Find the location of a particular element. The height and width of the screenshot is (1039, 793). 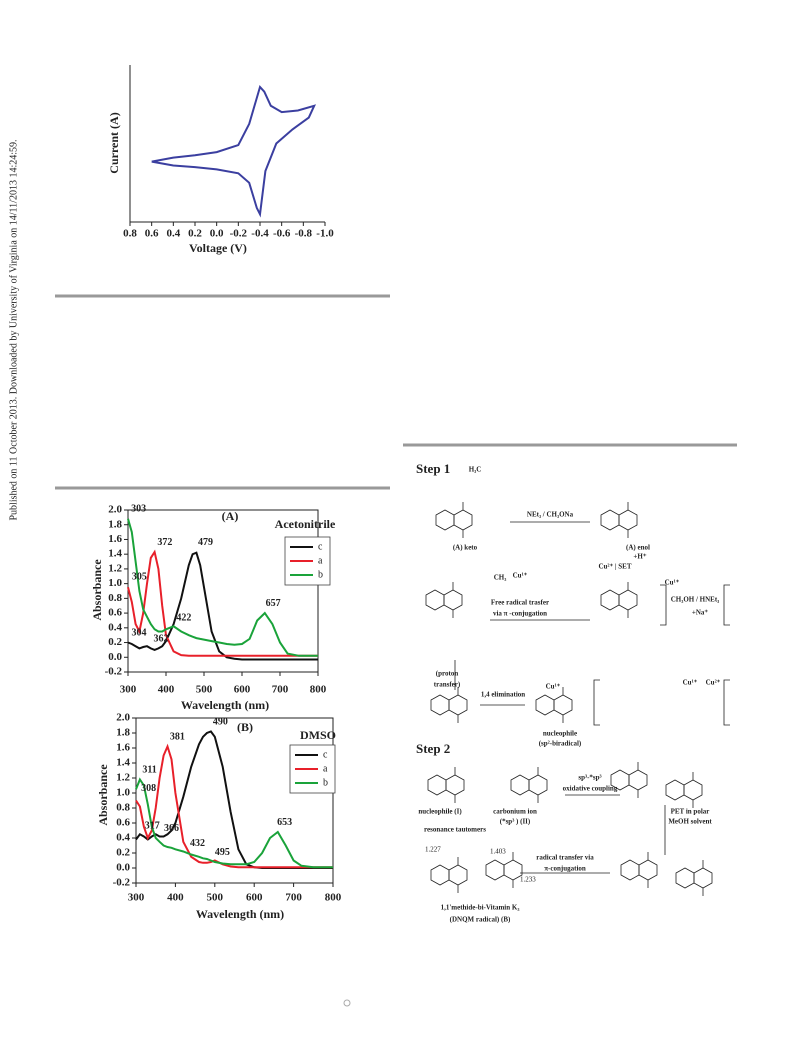

peak-label: 372 is located at coordinates (164, 542).